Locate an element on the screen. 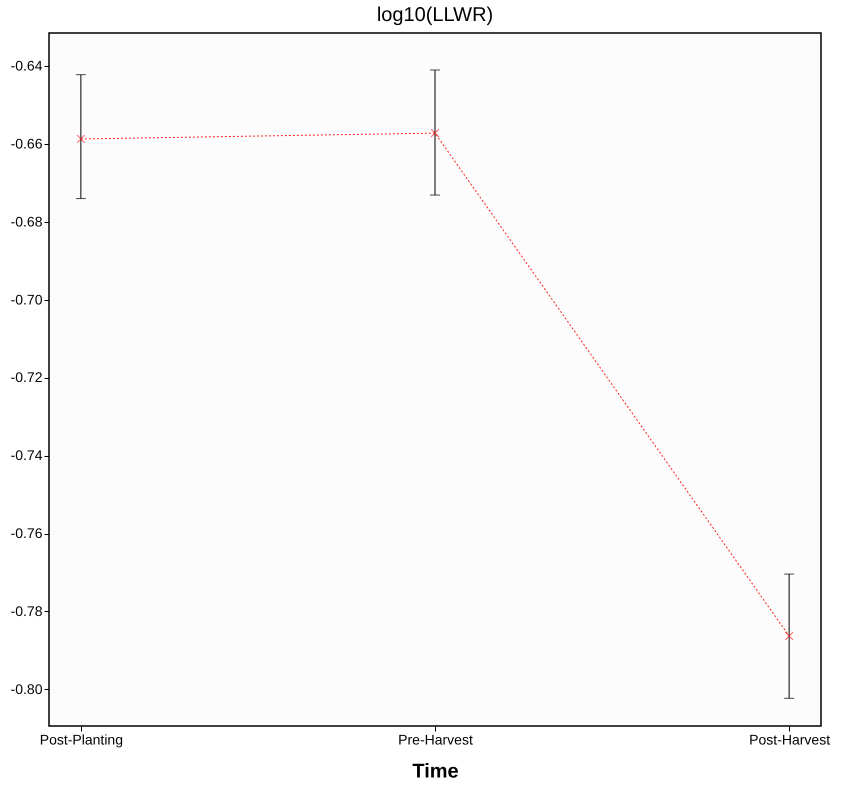 The image size is (863, 812). x-tick-label: Post-Harvest is located at coordinates (789, 740).